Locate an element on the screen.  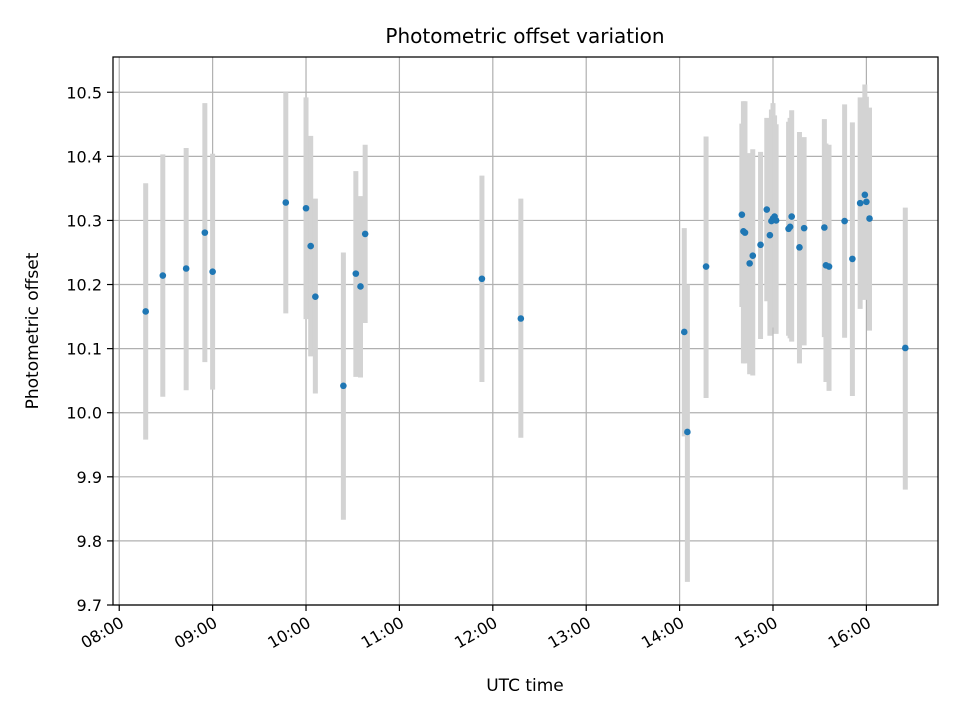
y-tick-label: 10.3 is located at coordinates (84, 220).